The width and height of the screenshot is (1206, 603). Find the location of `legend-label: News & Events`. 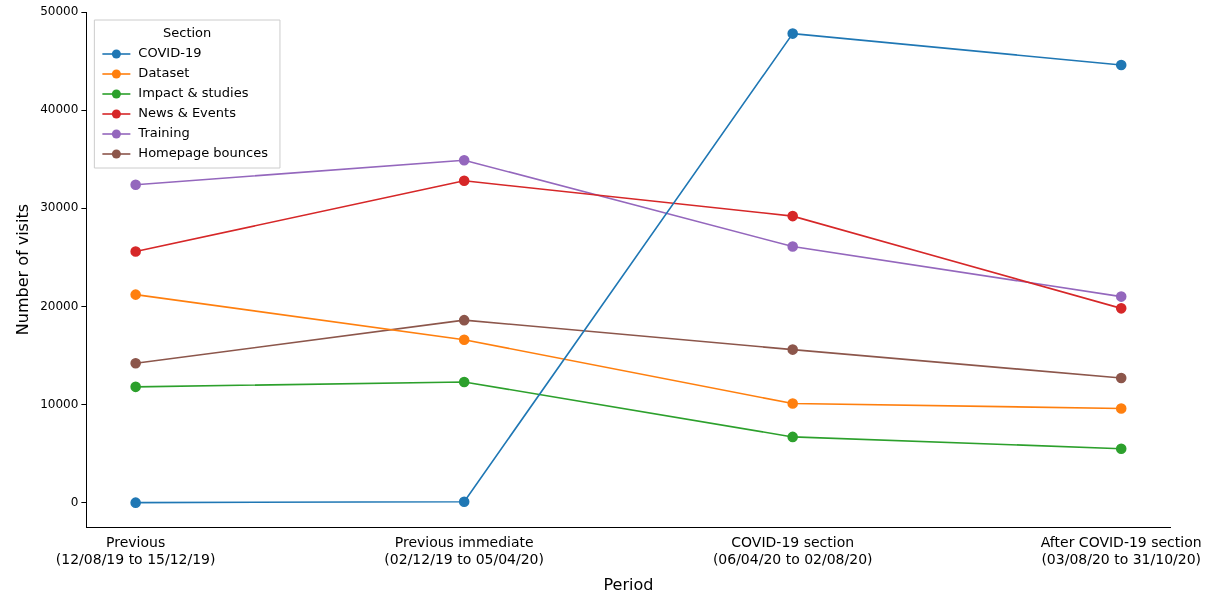

legend-label: News & Events is located at coordinates (187, 113).